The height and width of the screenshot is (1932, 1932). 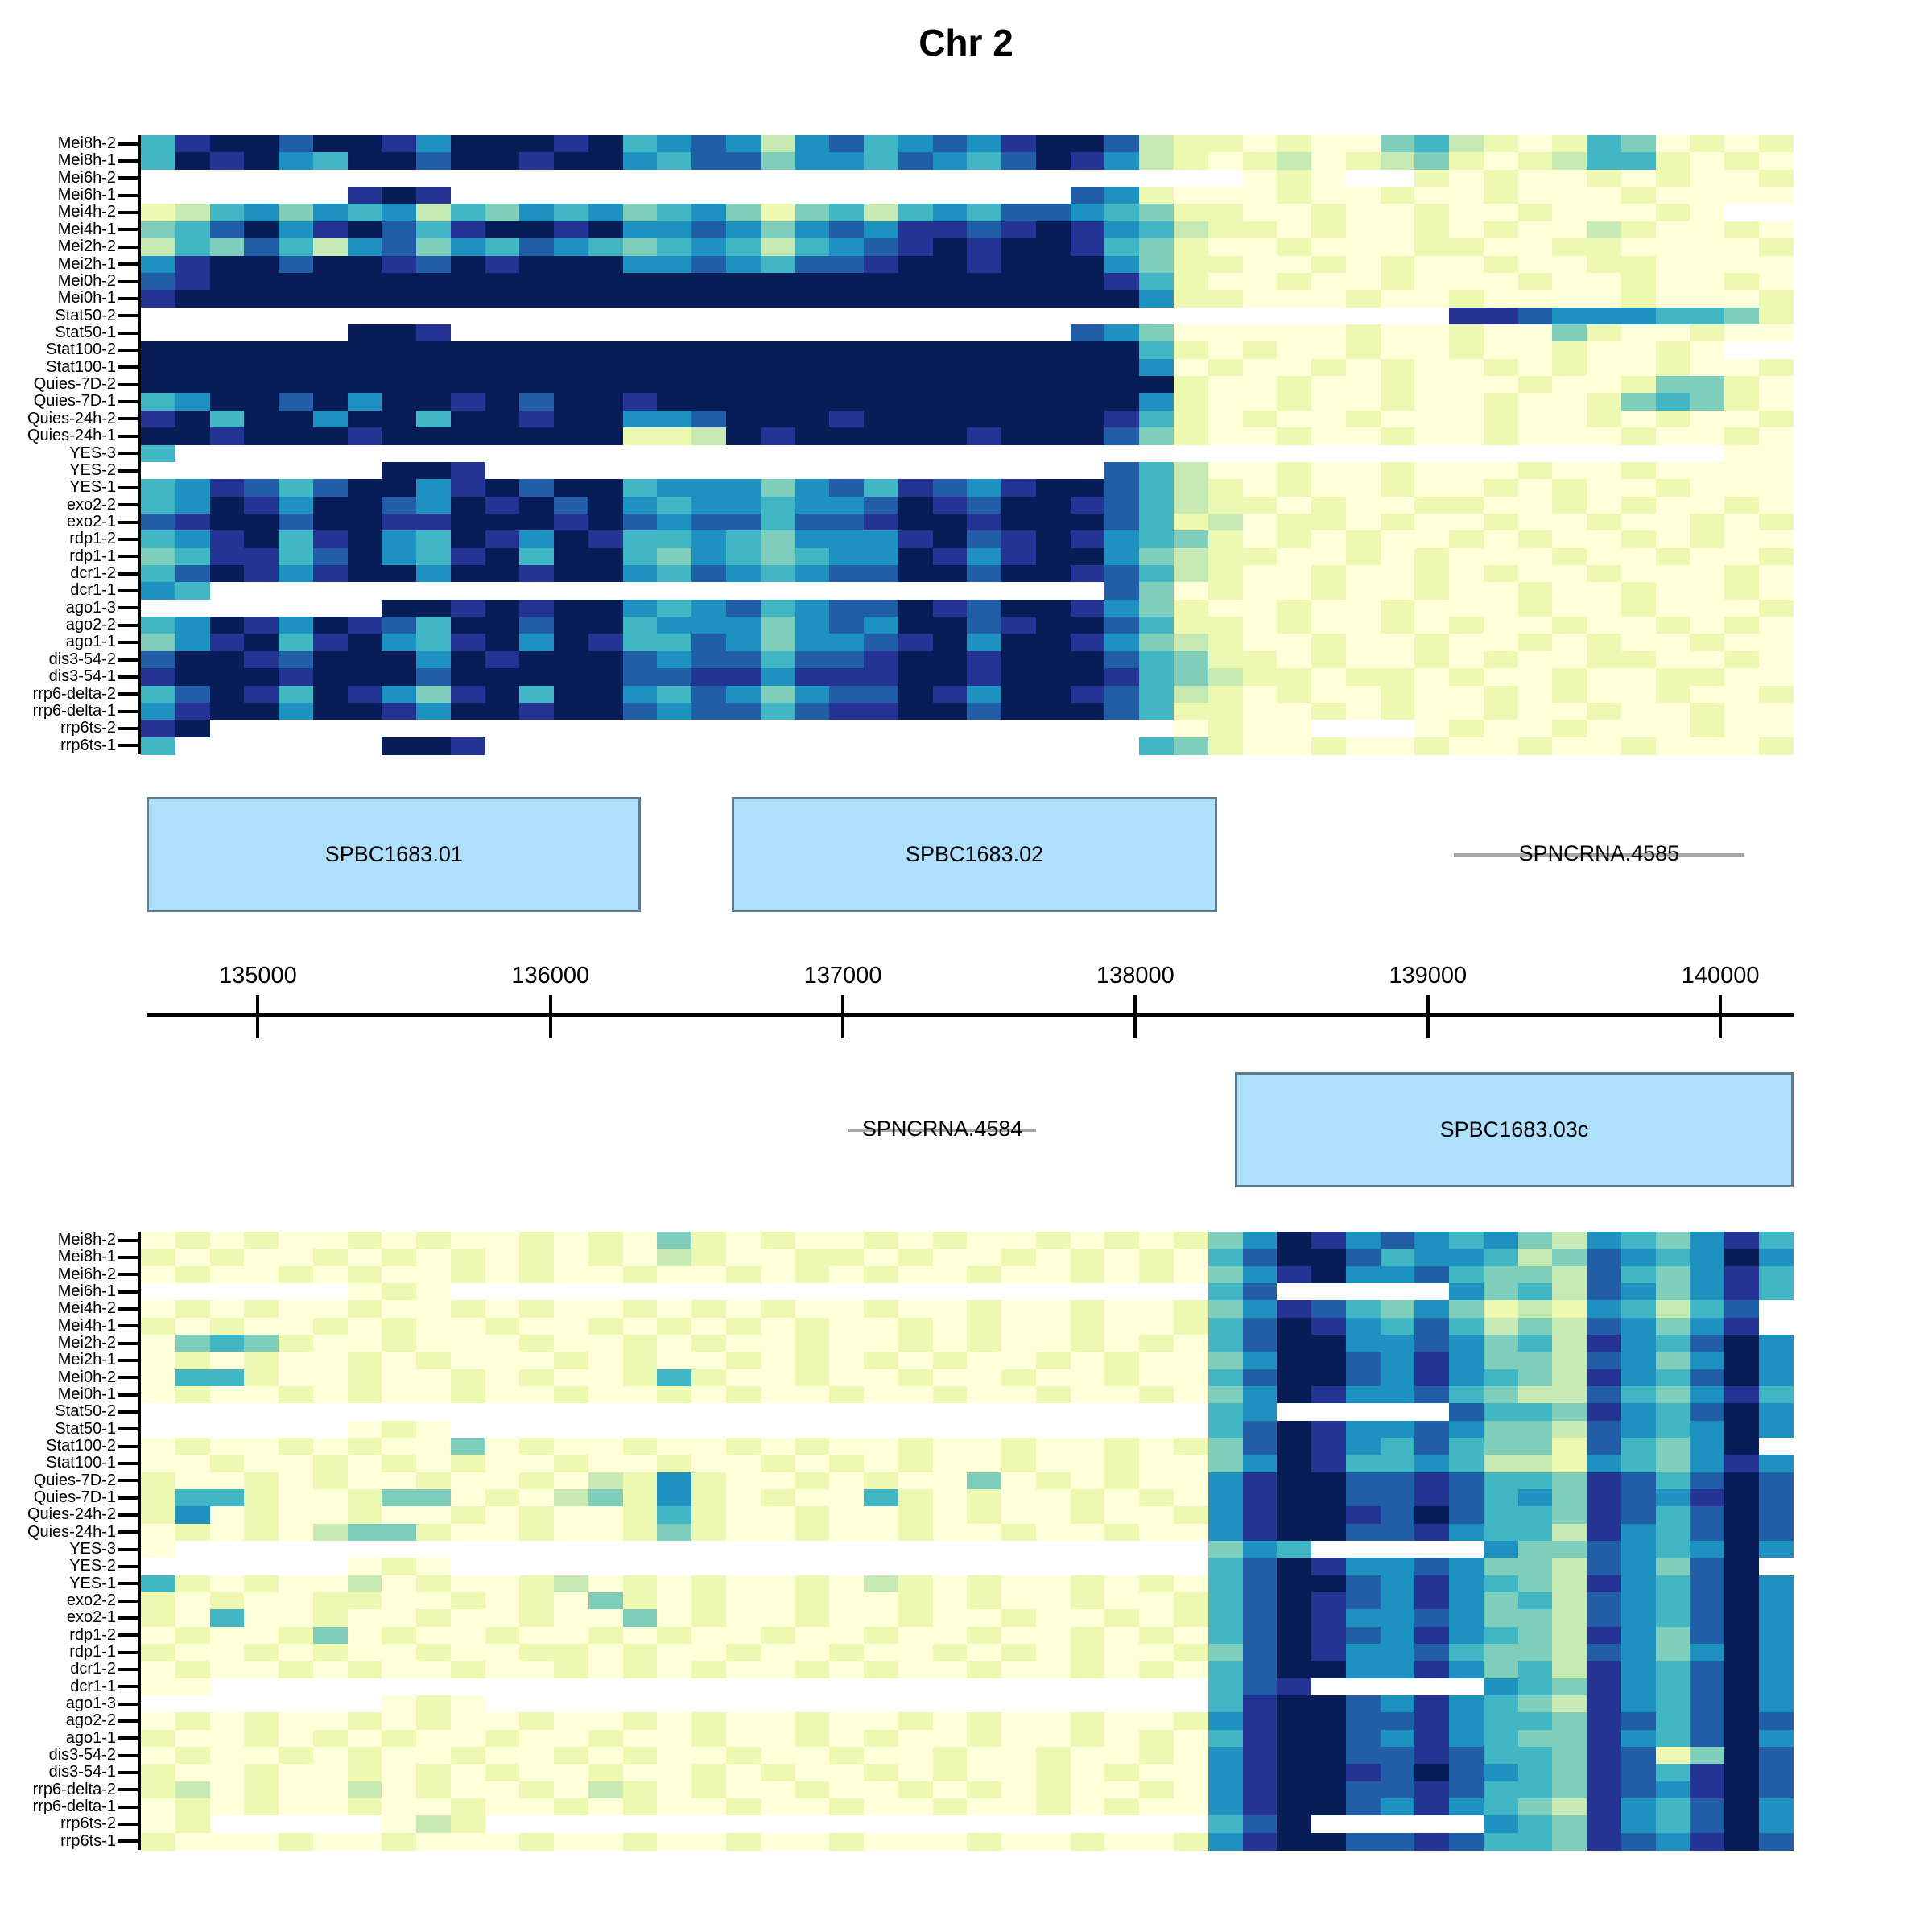 What do you see at coordinates (92, 487) in the screenshot?
I see `row-label: YES-1` at bounding box center [92, 487].